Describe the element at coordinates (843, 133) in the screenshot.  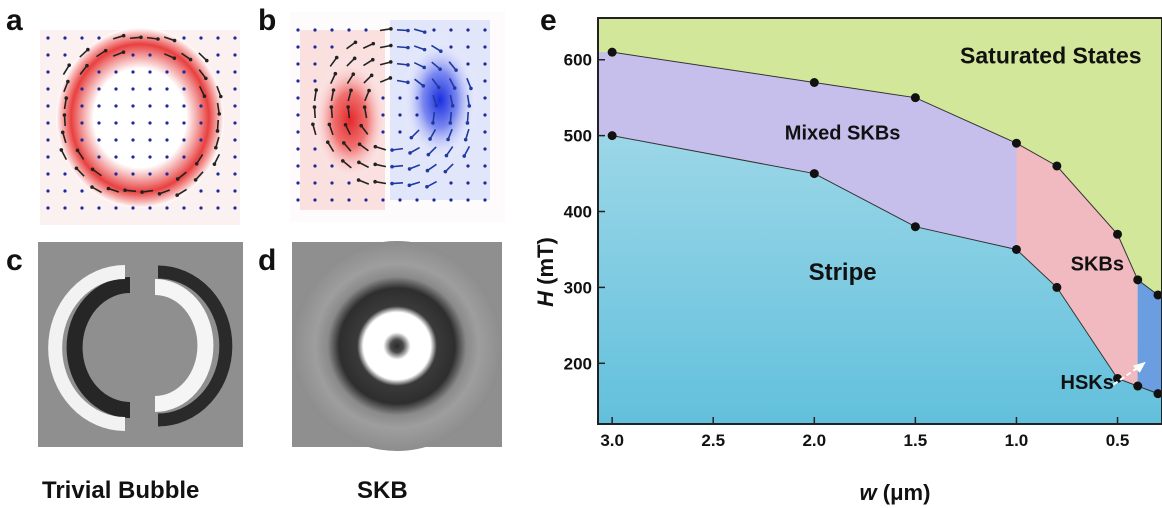
I see `label-mixed-skbs: Mixed SKBs` at that location.